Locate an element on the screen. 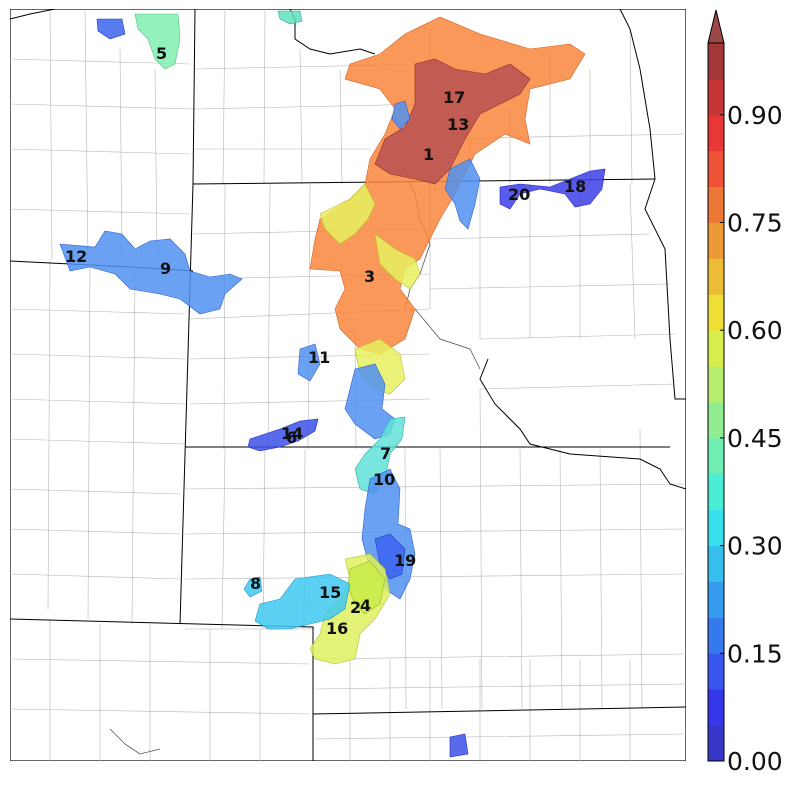 The height and width of the screenshot is (785, 799). colorbar-tick-label: 0.15 is located at coordinates (755, 653).